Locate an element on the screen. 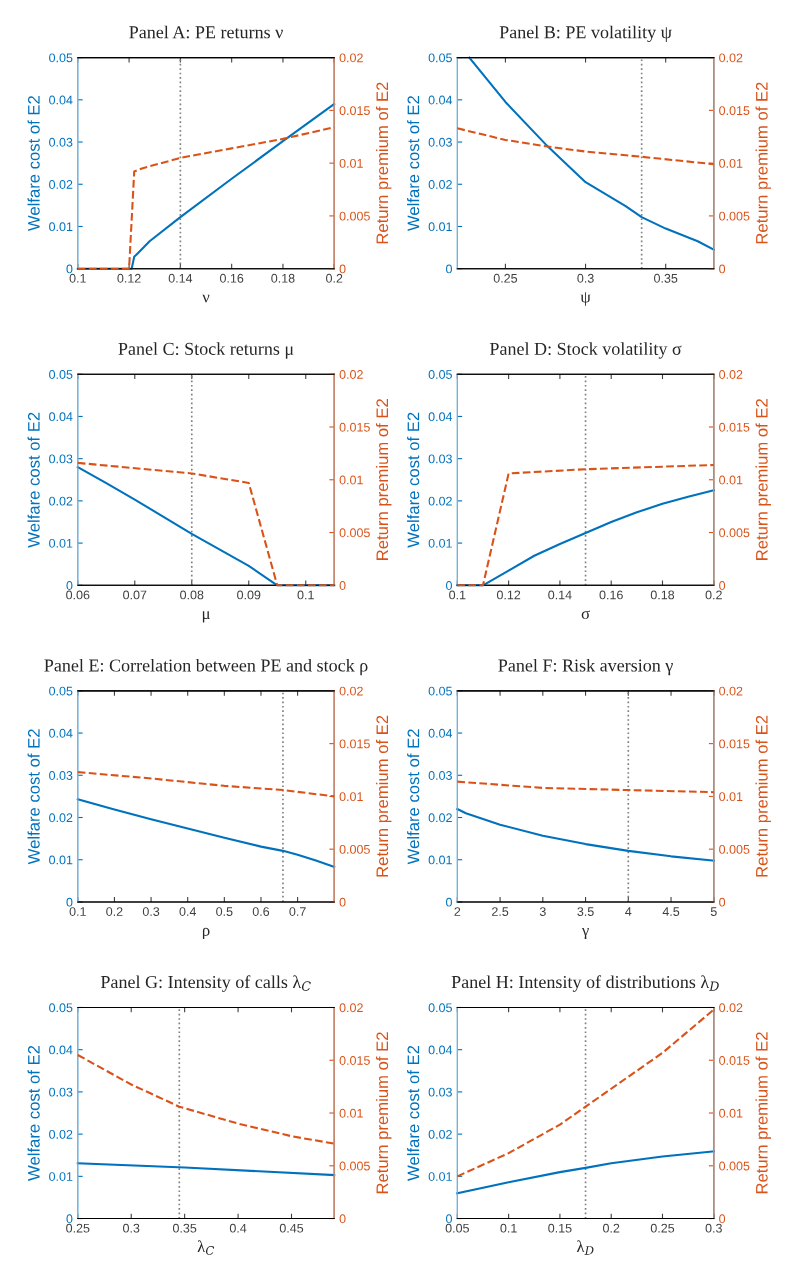 This screenshot has height=1280, width=802. chart-title: Panel A: PE returns ν is located at coordinates (206, 32).